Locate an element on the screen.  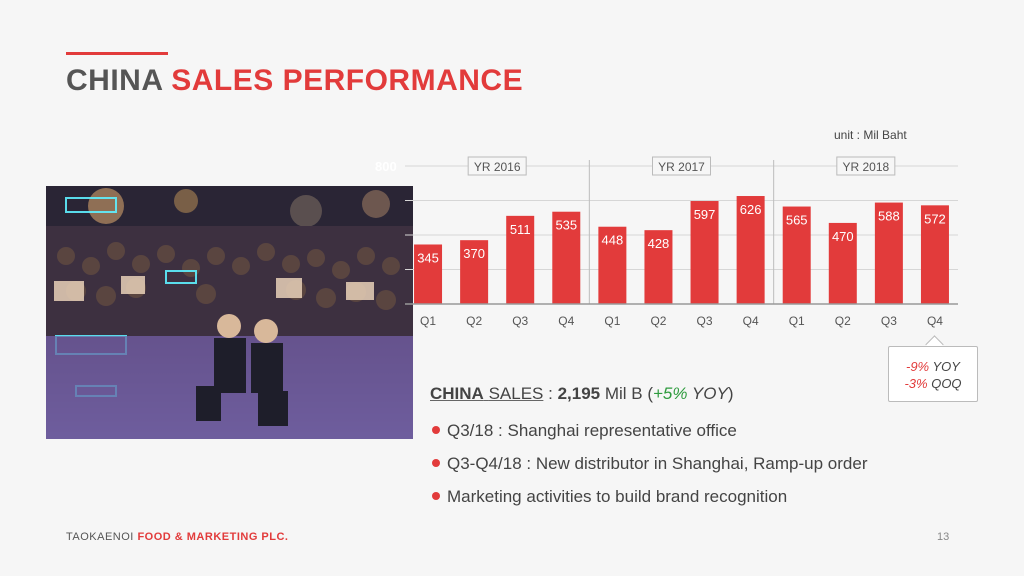
yoy-line: -9% YOY is located at coordinates (933, 366).